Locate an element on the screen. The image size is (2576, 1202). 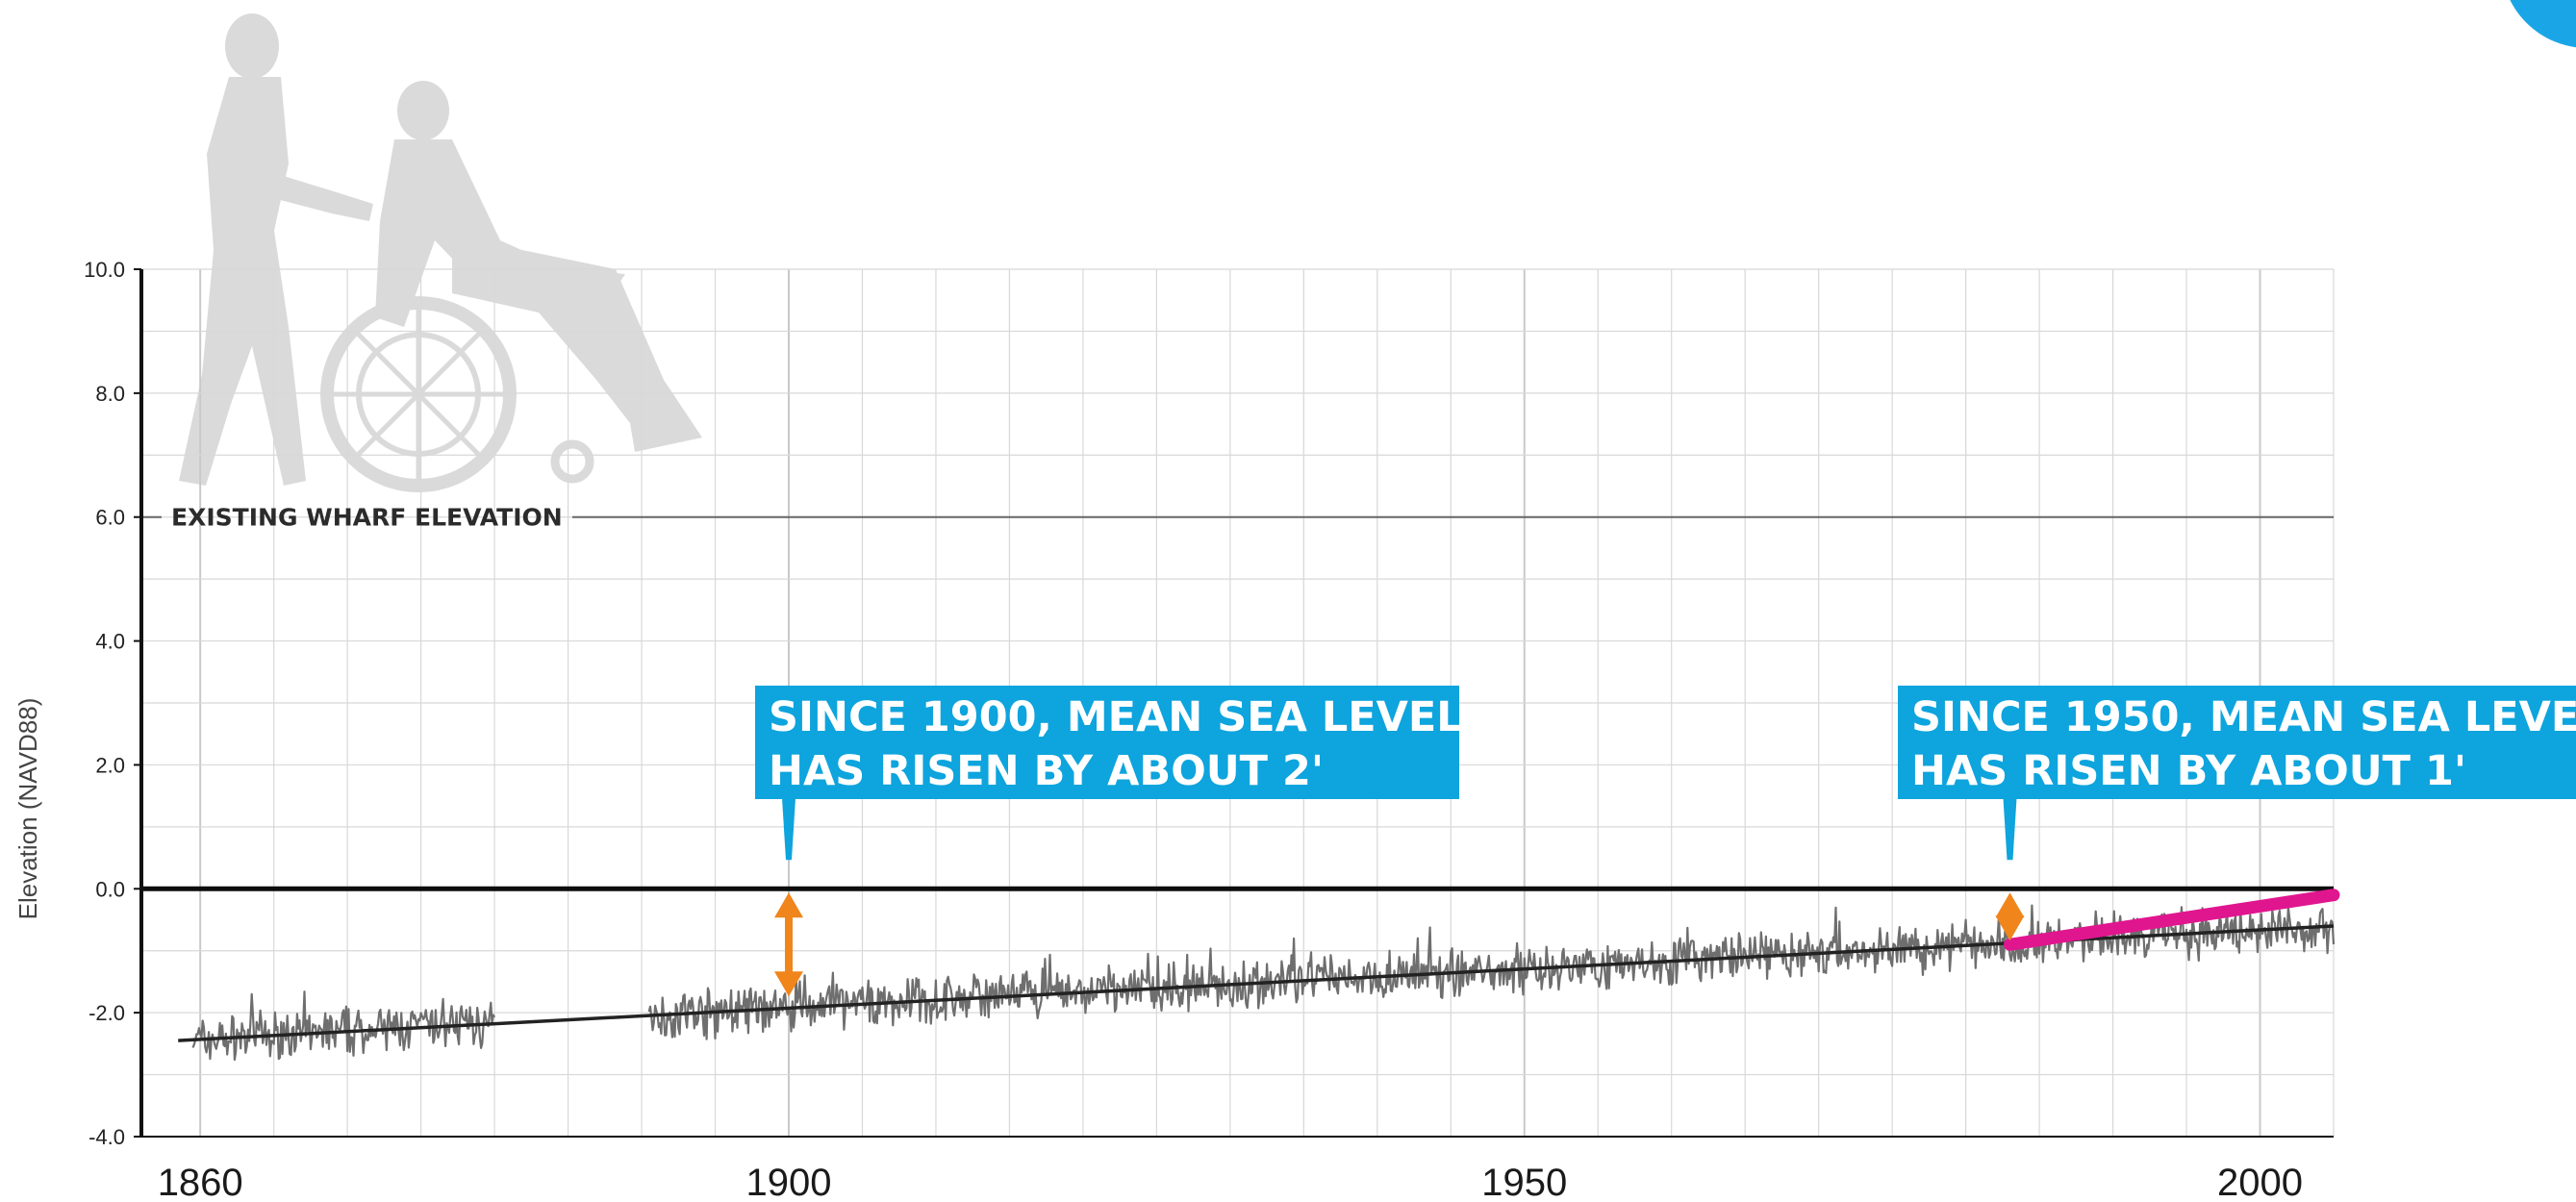
y-tick-label: 2.0 is located at coordinates (110, 765).